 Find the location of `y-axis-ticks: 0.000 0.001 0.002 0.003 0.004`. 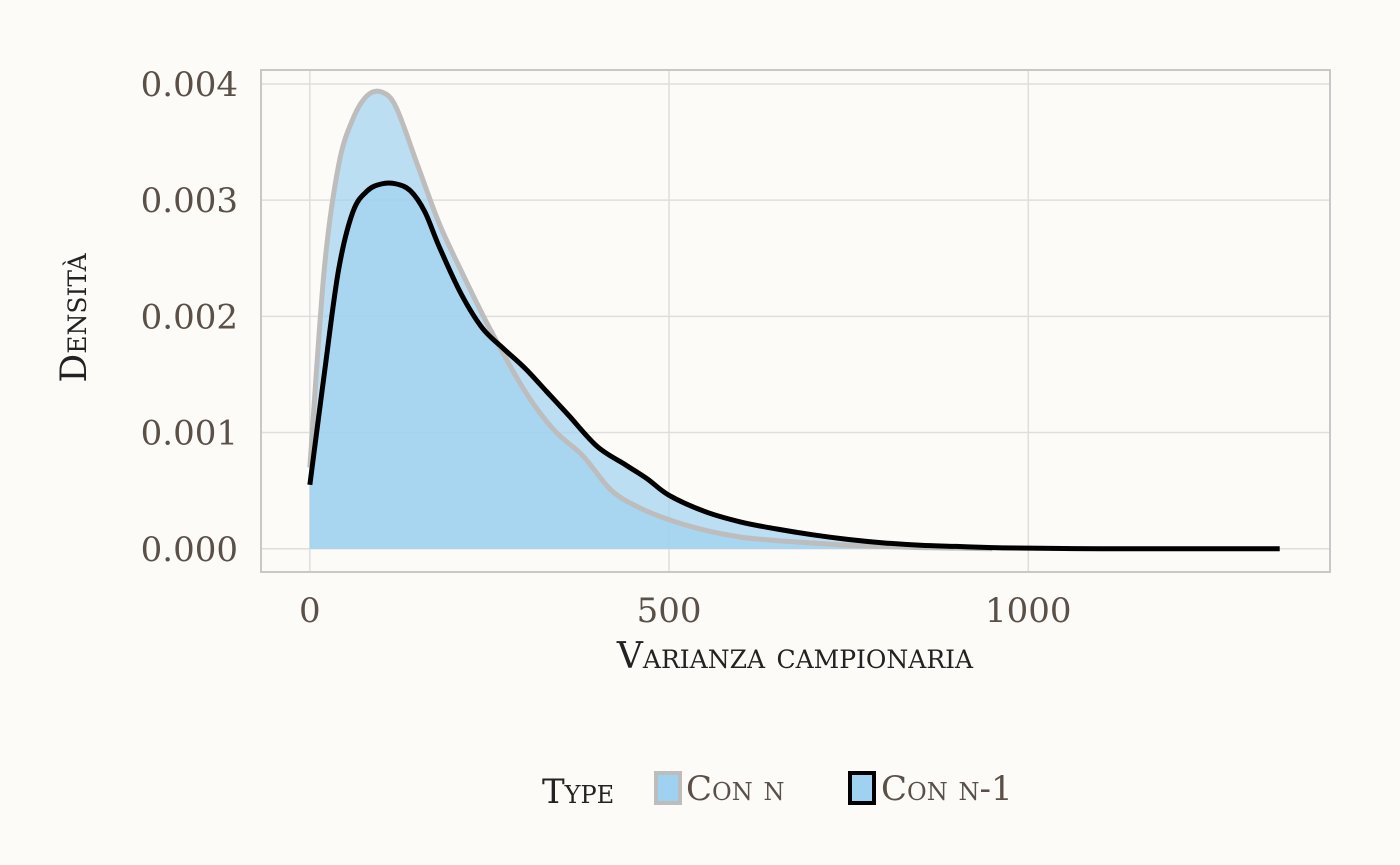

y-axis-ticks: 0.000 0.001 0.002 0.003 0.004 is located at coordinates (189, 317).